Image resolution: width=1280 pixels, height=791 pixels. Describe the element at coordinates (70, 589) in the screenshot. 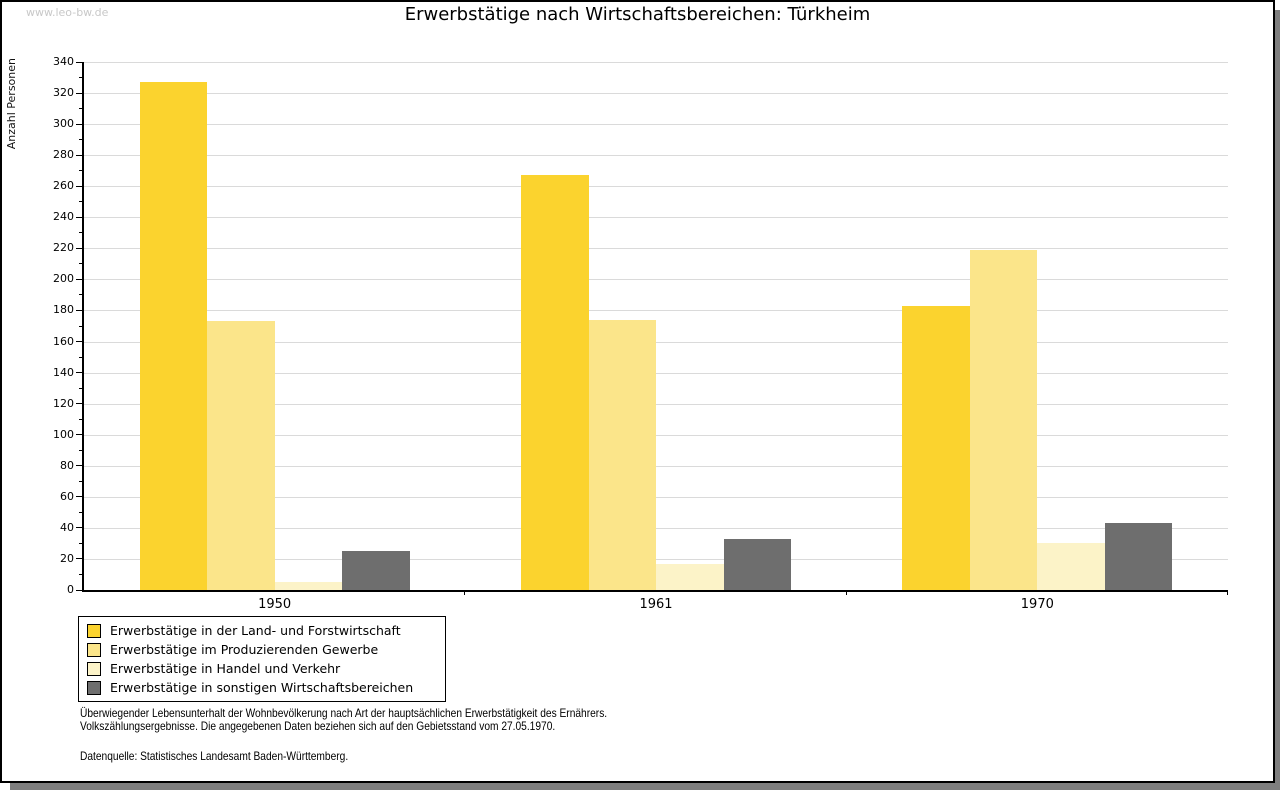

I see `y-tick-label: 0` at that location.